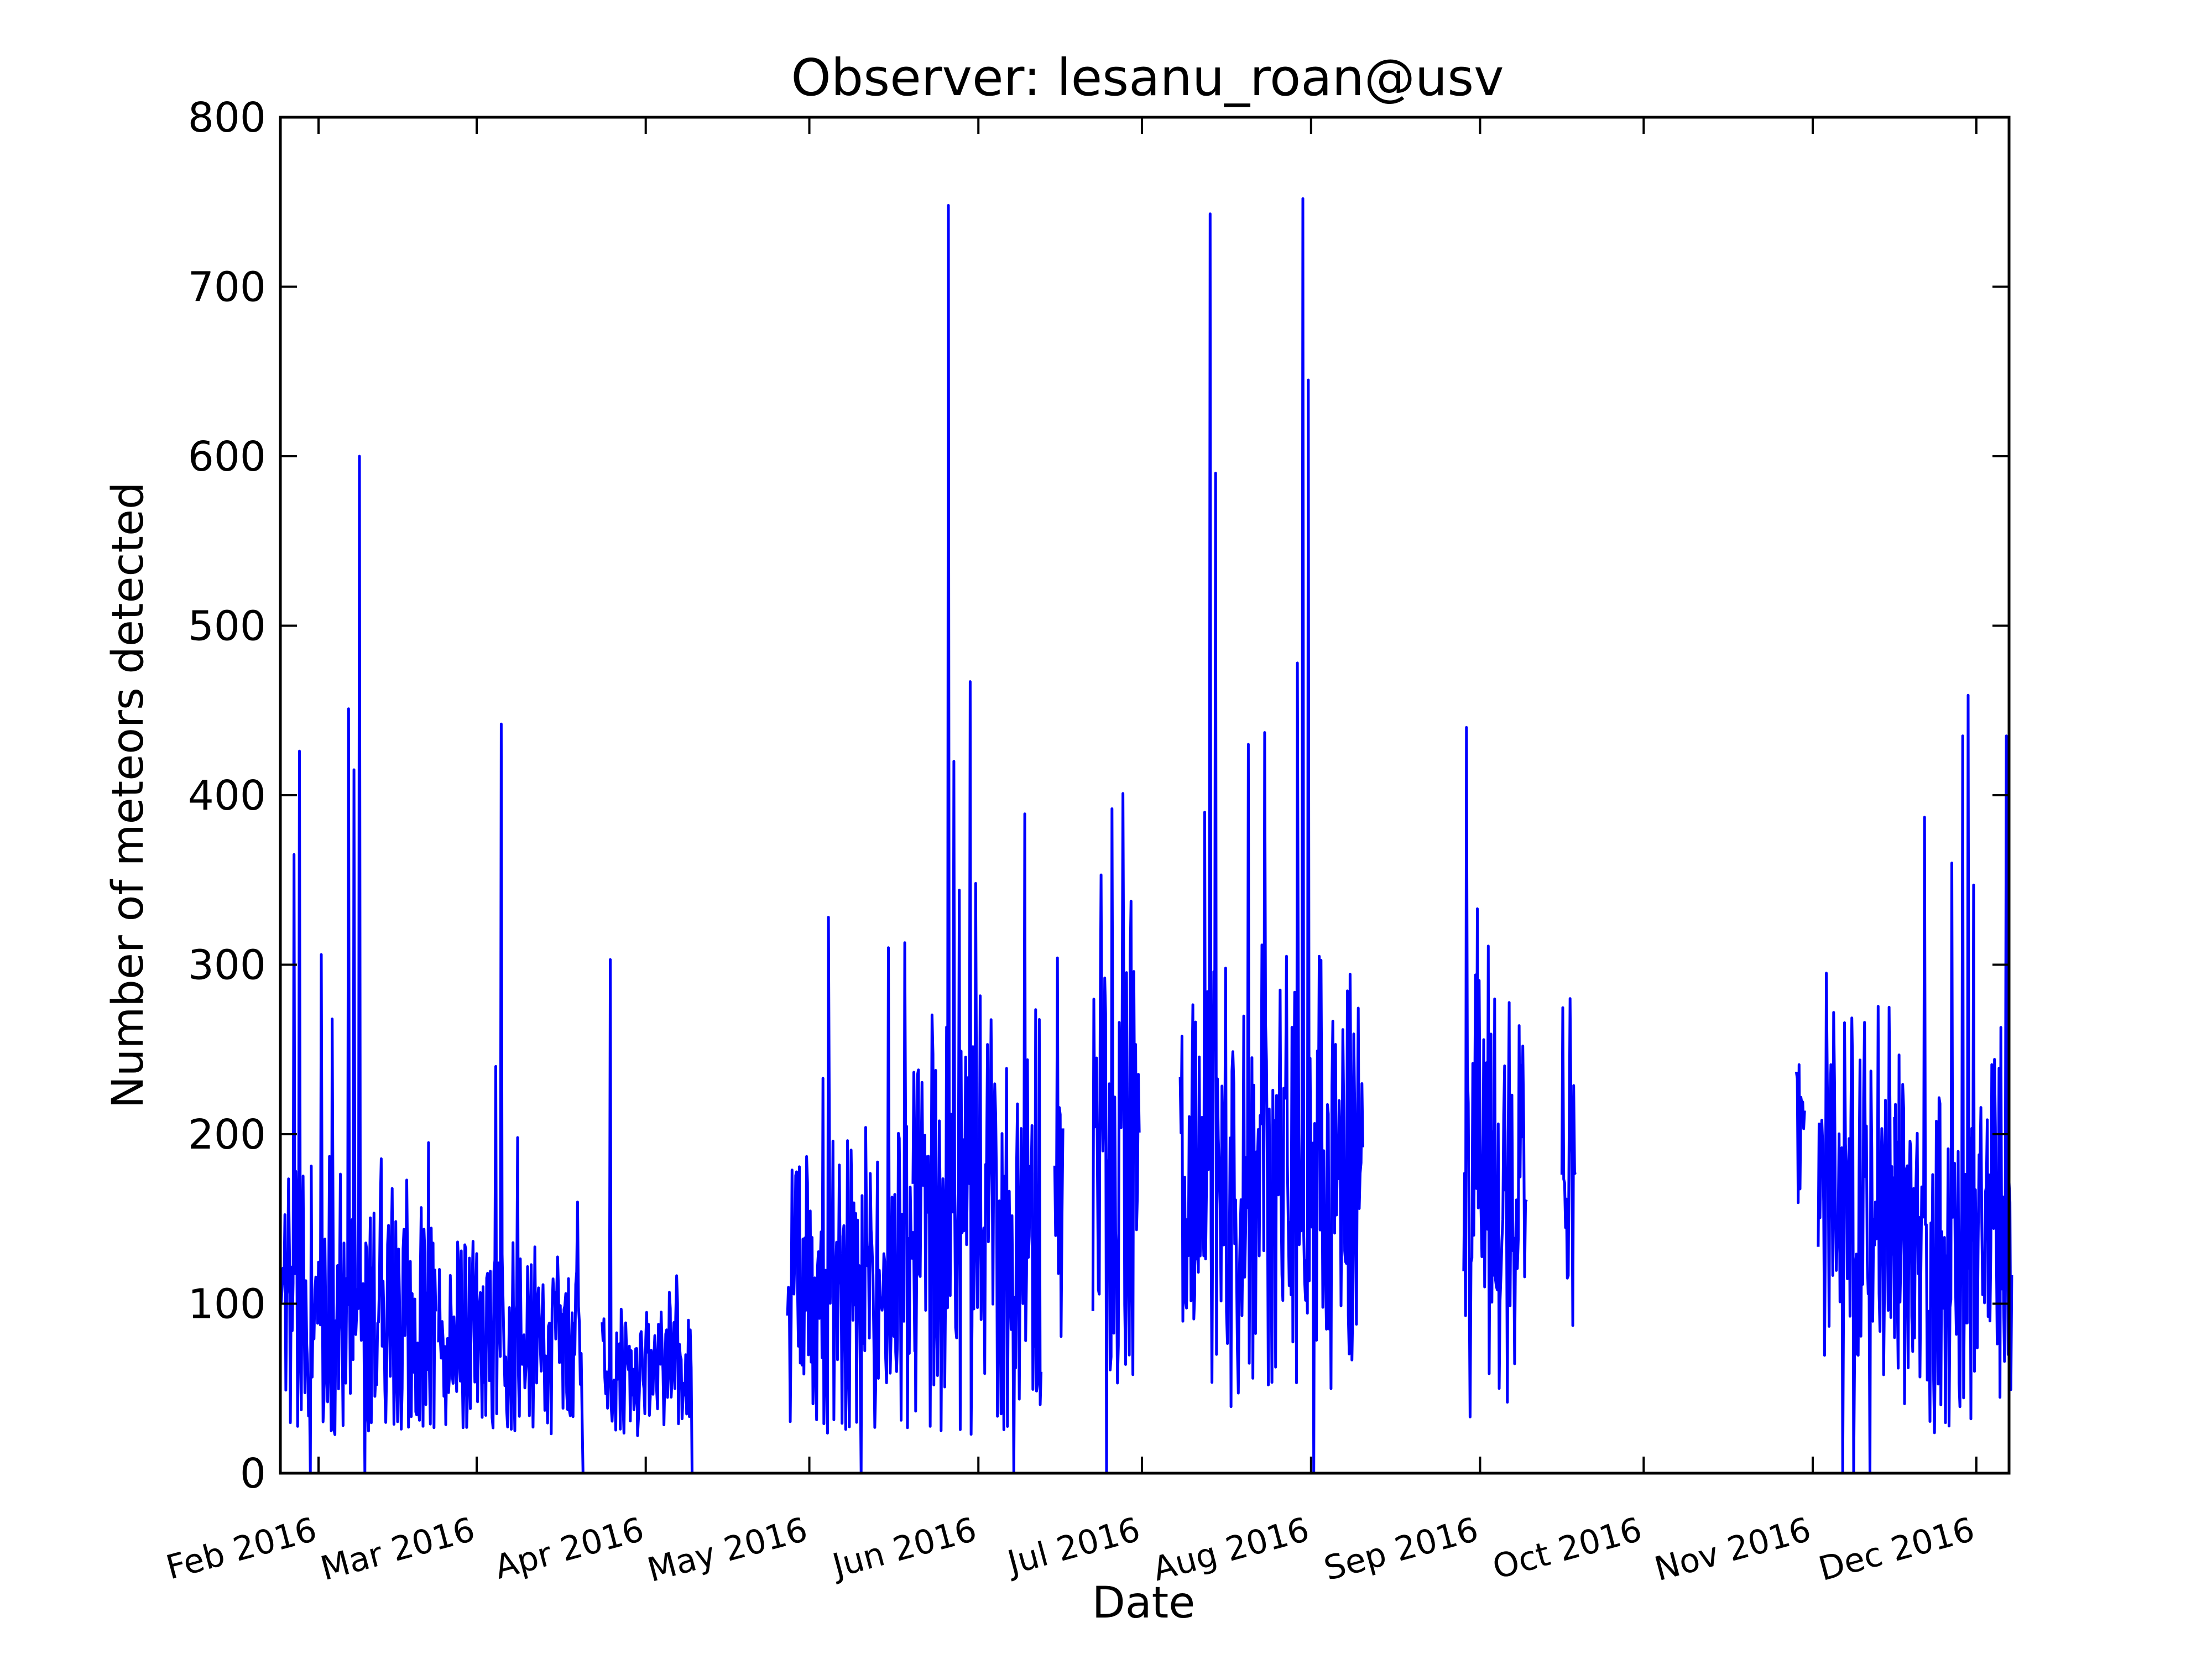  Describe the element at coordinates (227, 1135) in the screenshot. I see `y-tick-label: 200` at that location.